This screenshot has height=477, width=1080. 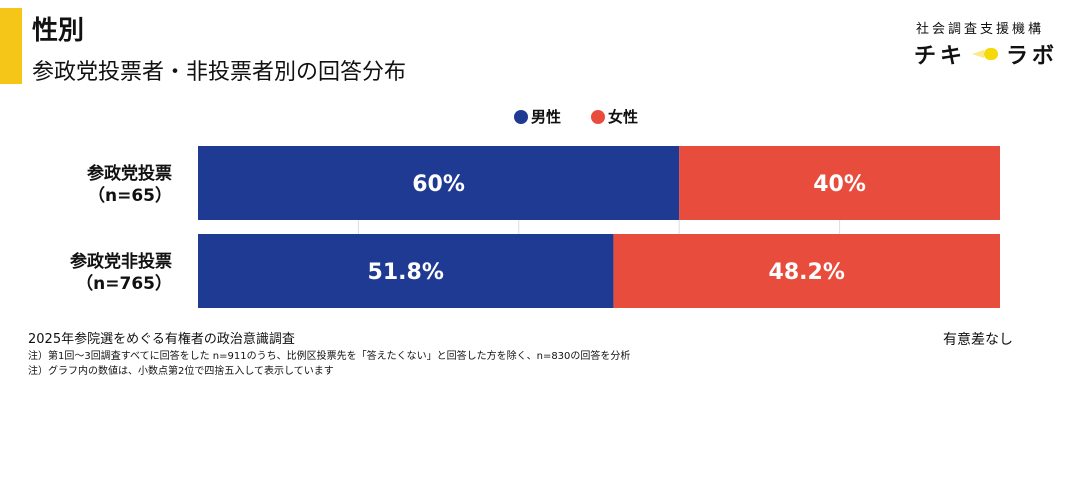 What do you see at coordinates (130, 195) in the screenshot?
I see `category-label: （n=65）` at bounding box center [130, 195].